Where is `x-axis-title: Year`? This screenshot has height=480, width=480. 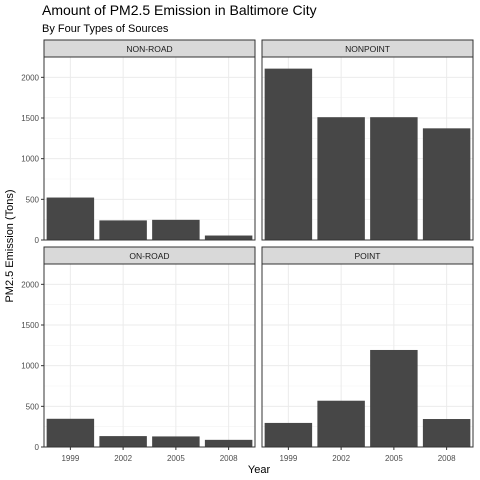 x-axis-title: Year is located at coordinates (259, 470).